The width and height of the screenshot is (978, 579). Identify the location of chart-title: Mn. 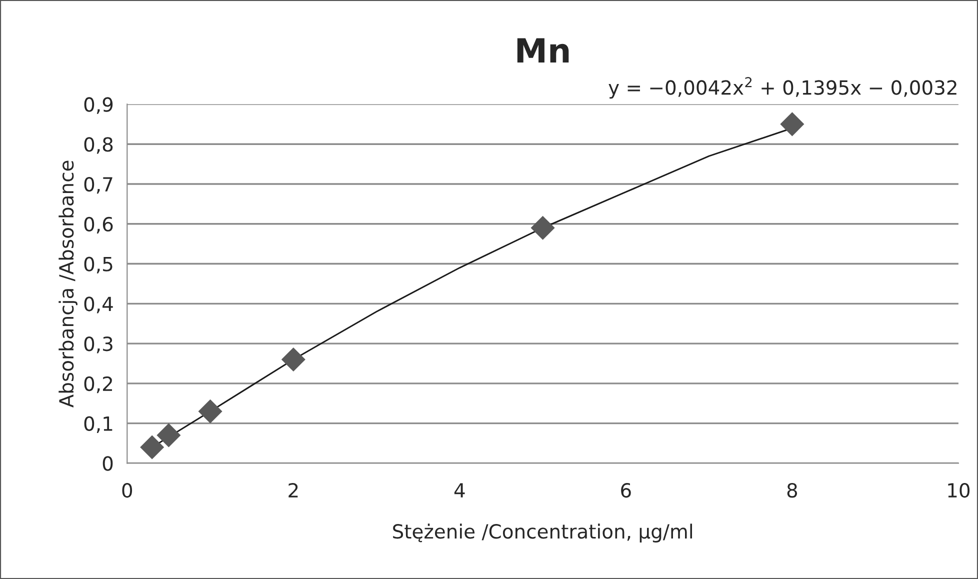
(543, 50).